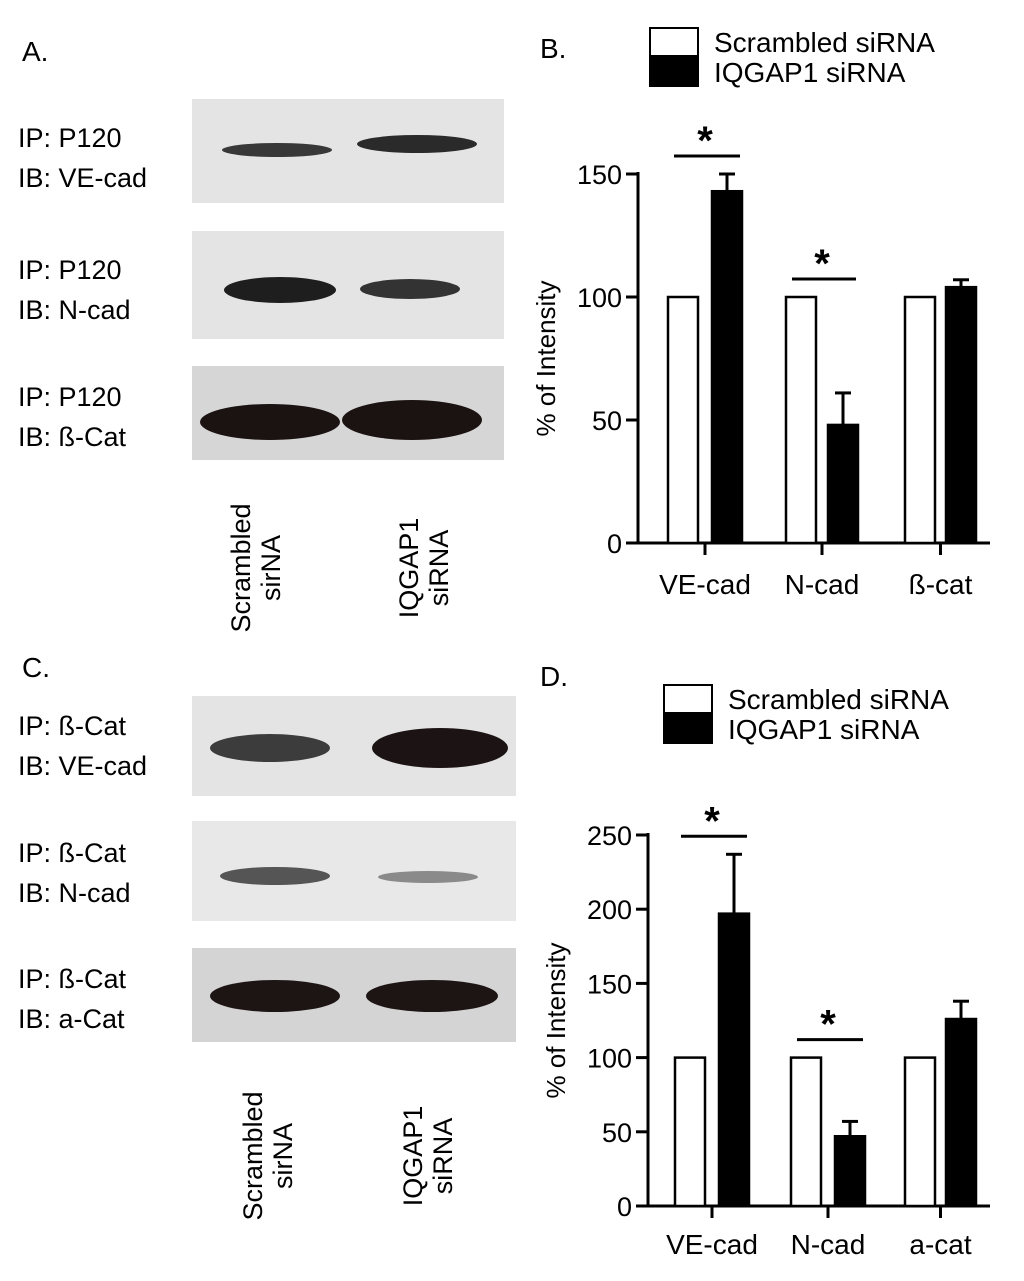 The image size is (1024, 1281). I want to click on blot-c2-ib: IB: N-cad, so click(74, 893).